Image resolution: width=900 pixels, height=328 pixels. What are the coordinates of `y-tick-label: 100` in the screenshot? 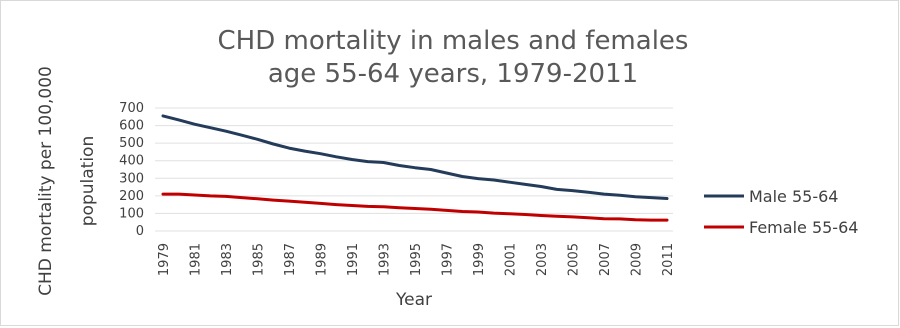 It's located at (131, 213).